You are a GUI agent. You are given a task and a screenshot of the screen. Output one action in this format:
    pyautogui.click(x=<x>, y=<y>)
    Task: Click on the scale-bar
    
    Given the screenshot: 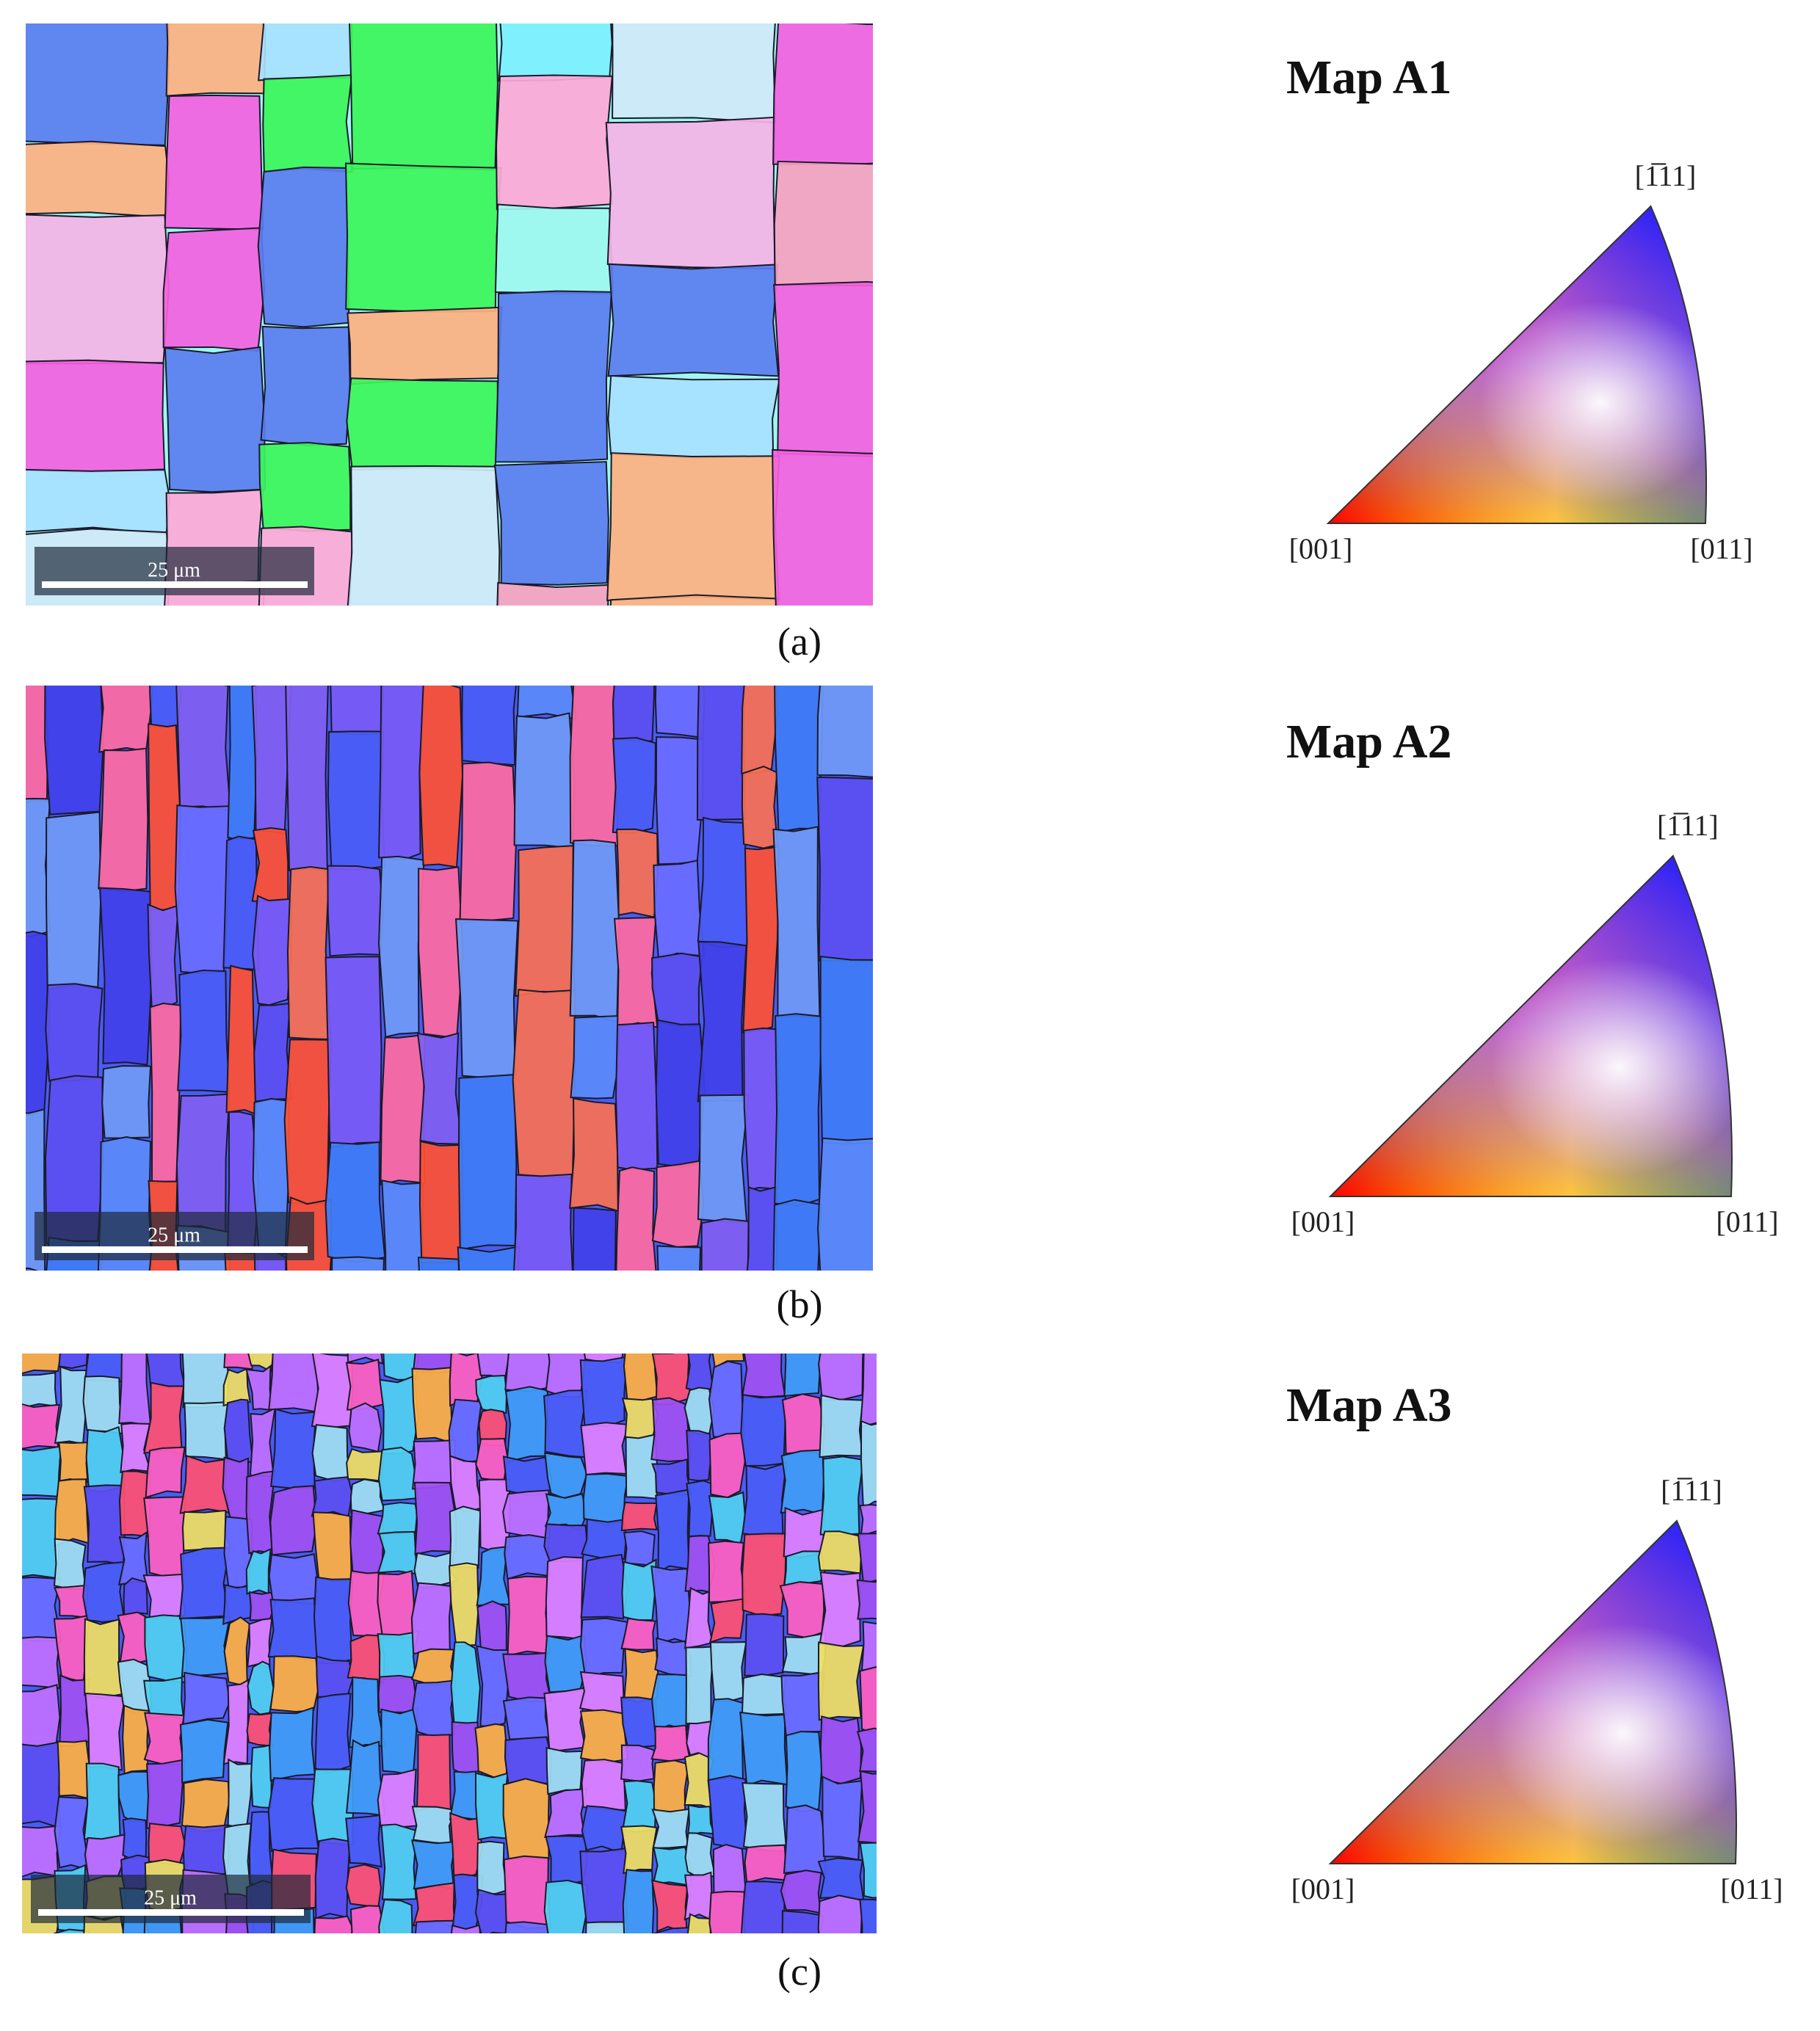 What is the action you would take?
    pyautogui.click(x=175, y=1249)
    